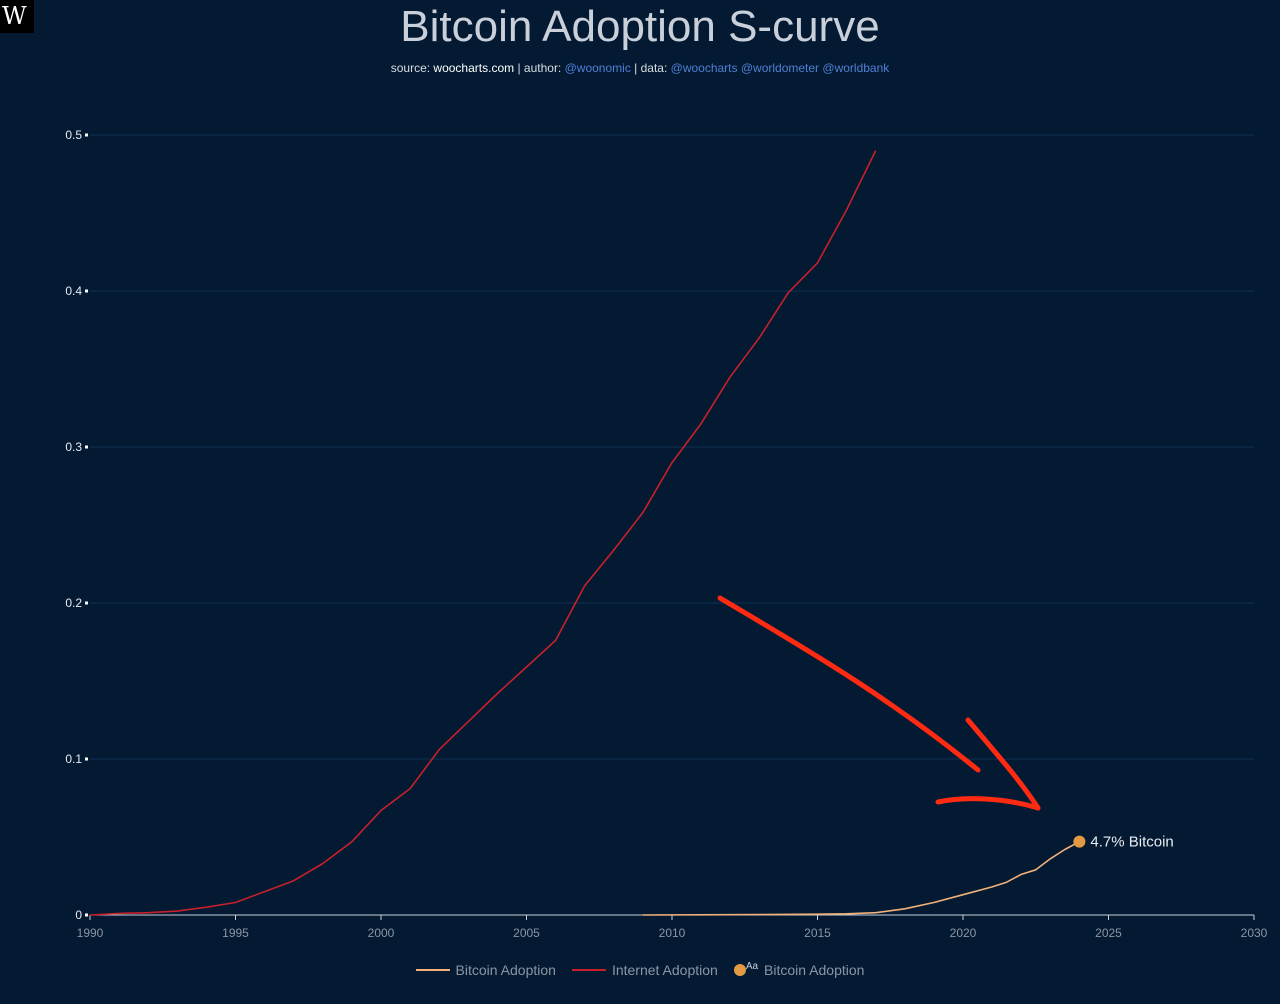 Image resolution: width=1280 pixels, height=1004 pixels. Describe the element at coordinates (988, 803) in the screenshot. I see `red-arrow-head-lower` at that location.